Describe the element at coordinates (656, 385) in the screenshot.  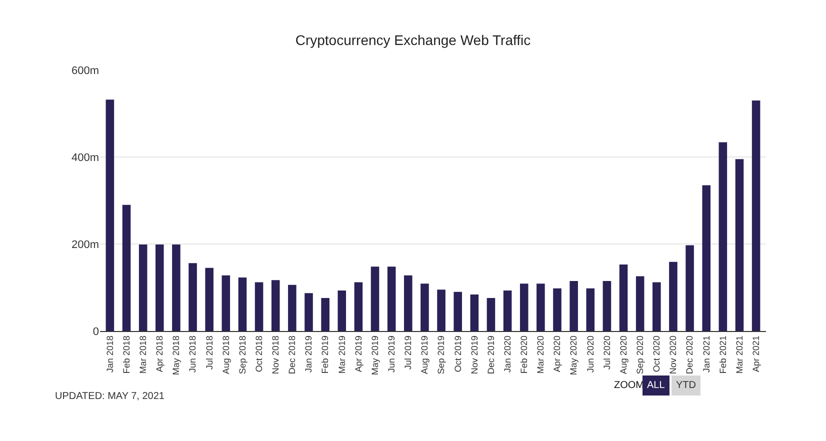
I see `text: ALL` at that location.